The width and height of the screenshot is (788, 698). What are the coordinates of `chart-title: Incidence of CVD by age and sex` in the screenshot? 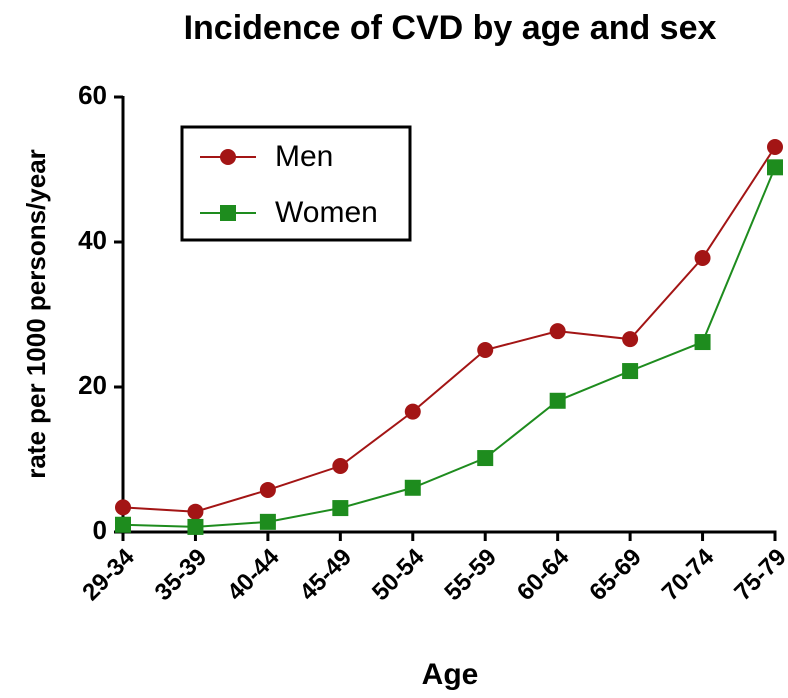 It's located at (450, 28).